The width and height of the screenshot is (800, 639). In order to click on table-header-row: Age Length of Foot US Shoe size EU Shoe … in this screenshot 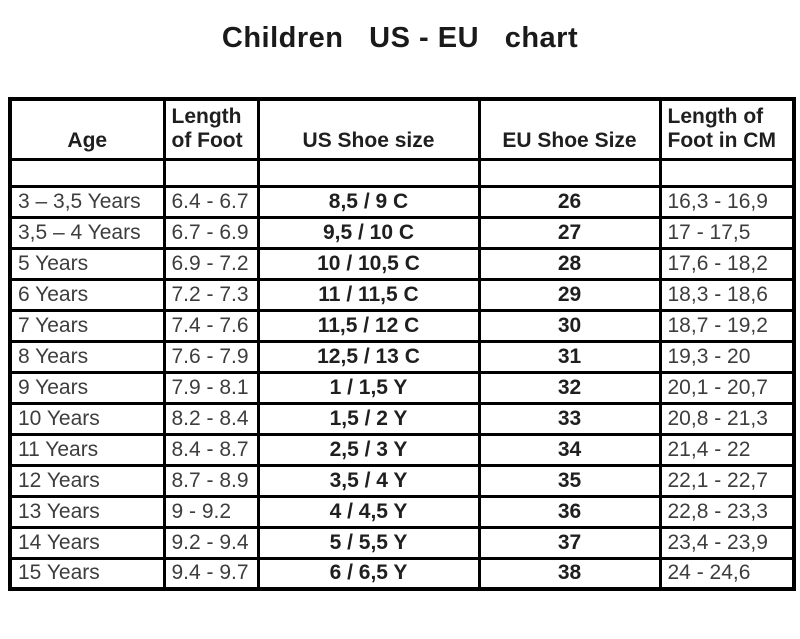, I will do `click(402, 129)`.